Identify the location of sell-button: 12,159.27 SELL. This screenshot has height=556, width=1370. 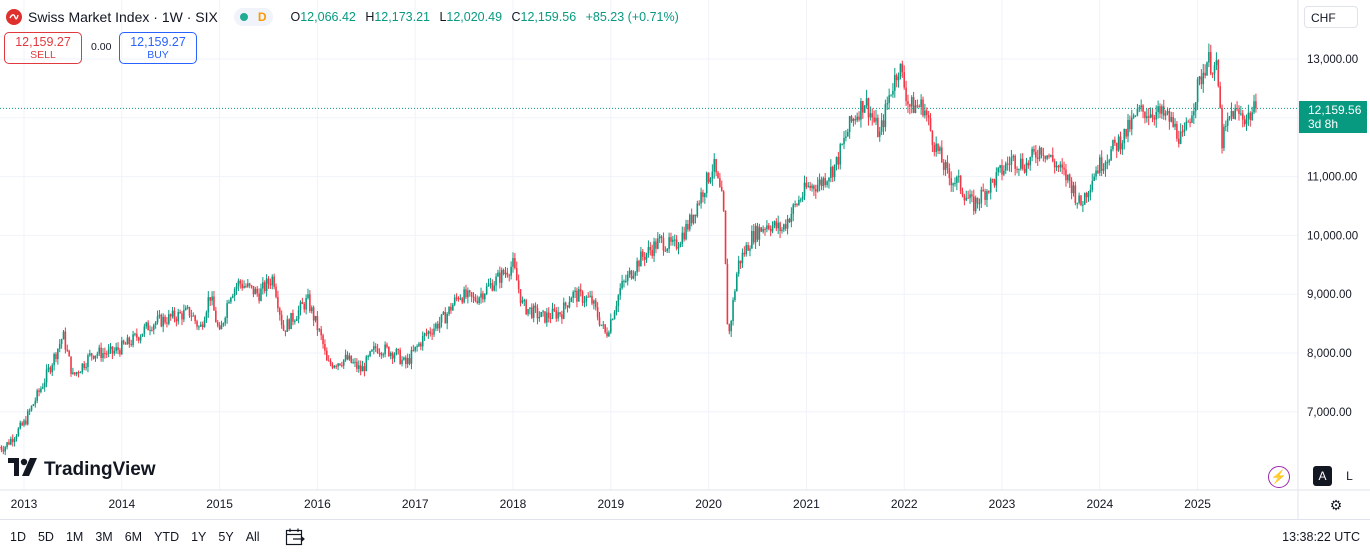
(43, 48).